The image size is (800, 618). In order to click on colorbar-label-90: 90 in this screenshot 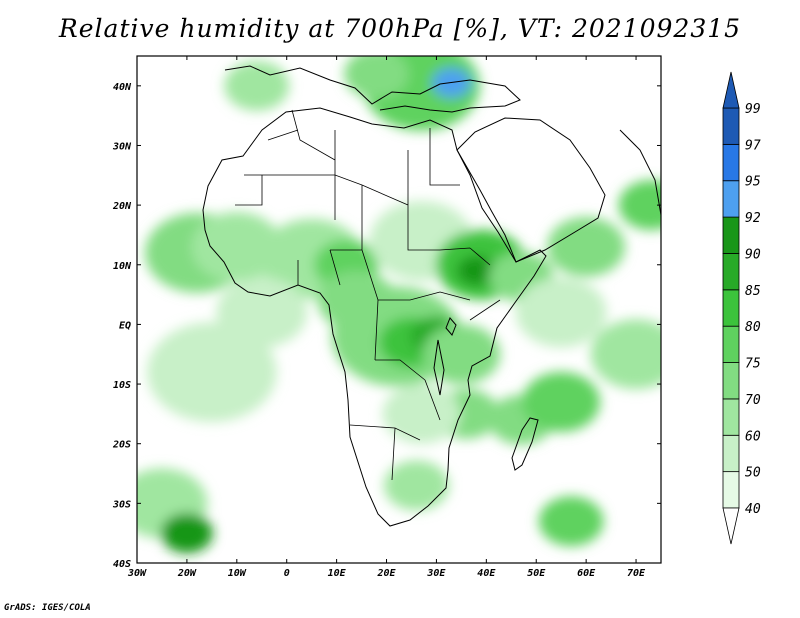, I will do `click(753, 254)`.